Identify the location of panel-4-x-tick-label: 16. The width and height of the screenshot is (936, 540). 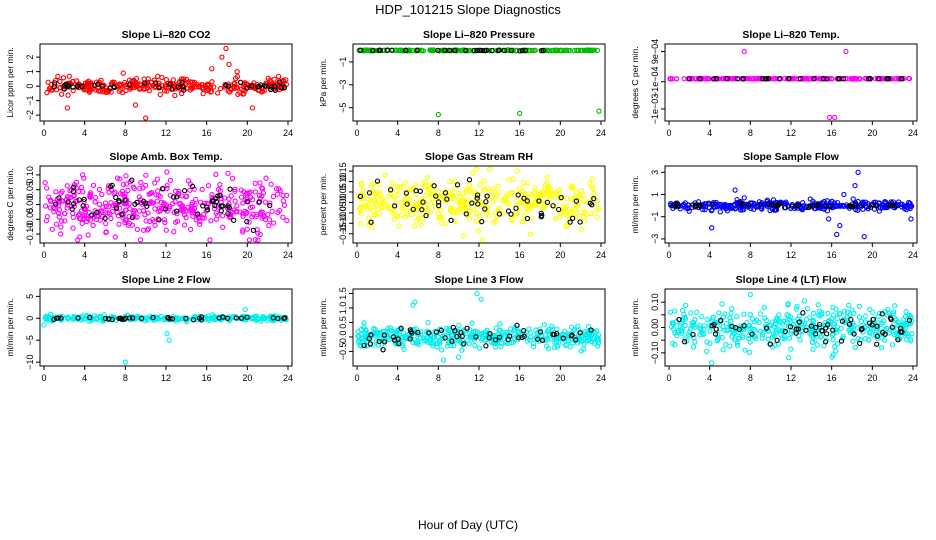
(207, 255).